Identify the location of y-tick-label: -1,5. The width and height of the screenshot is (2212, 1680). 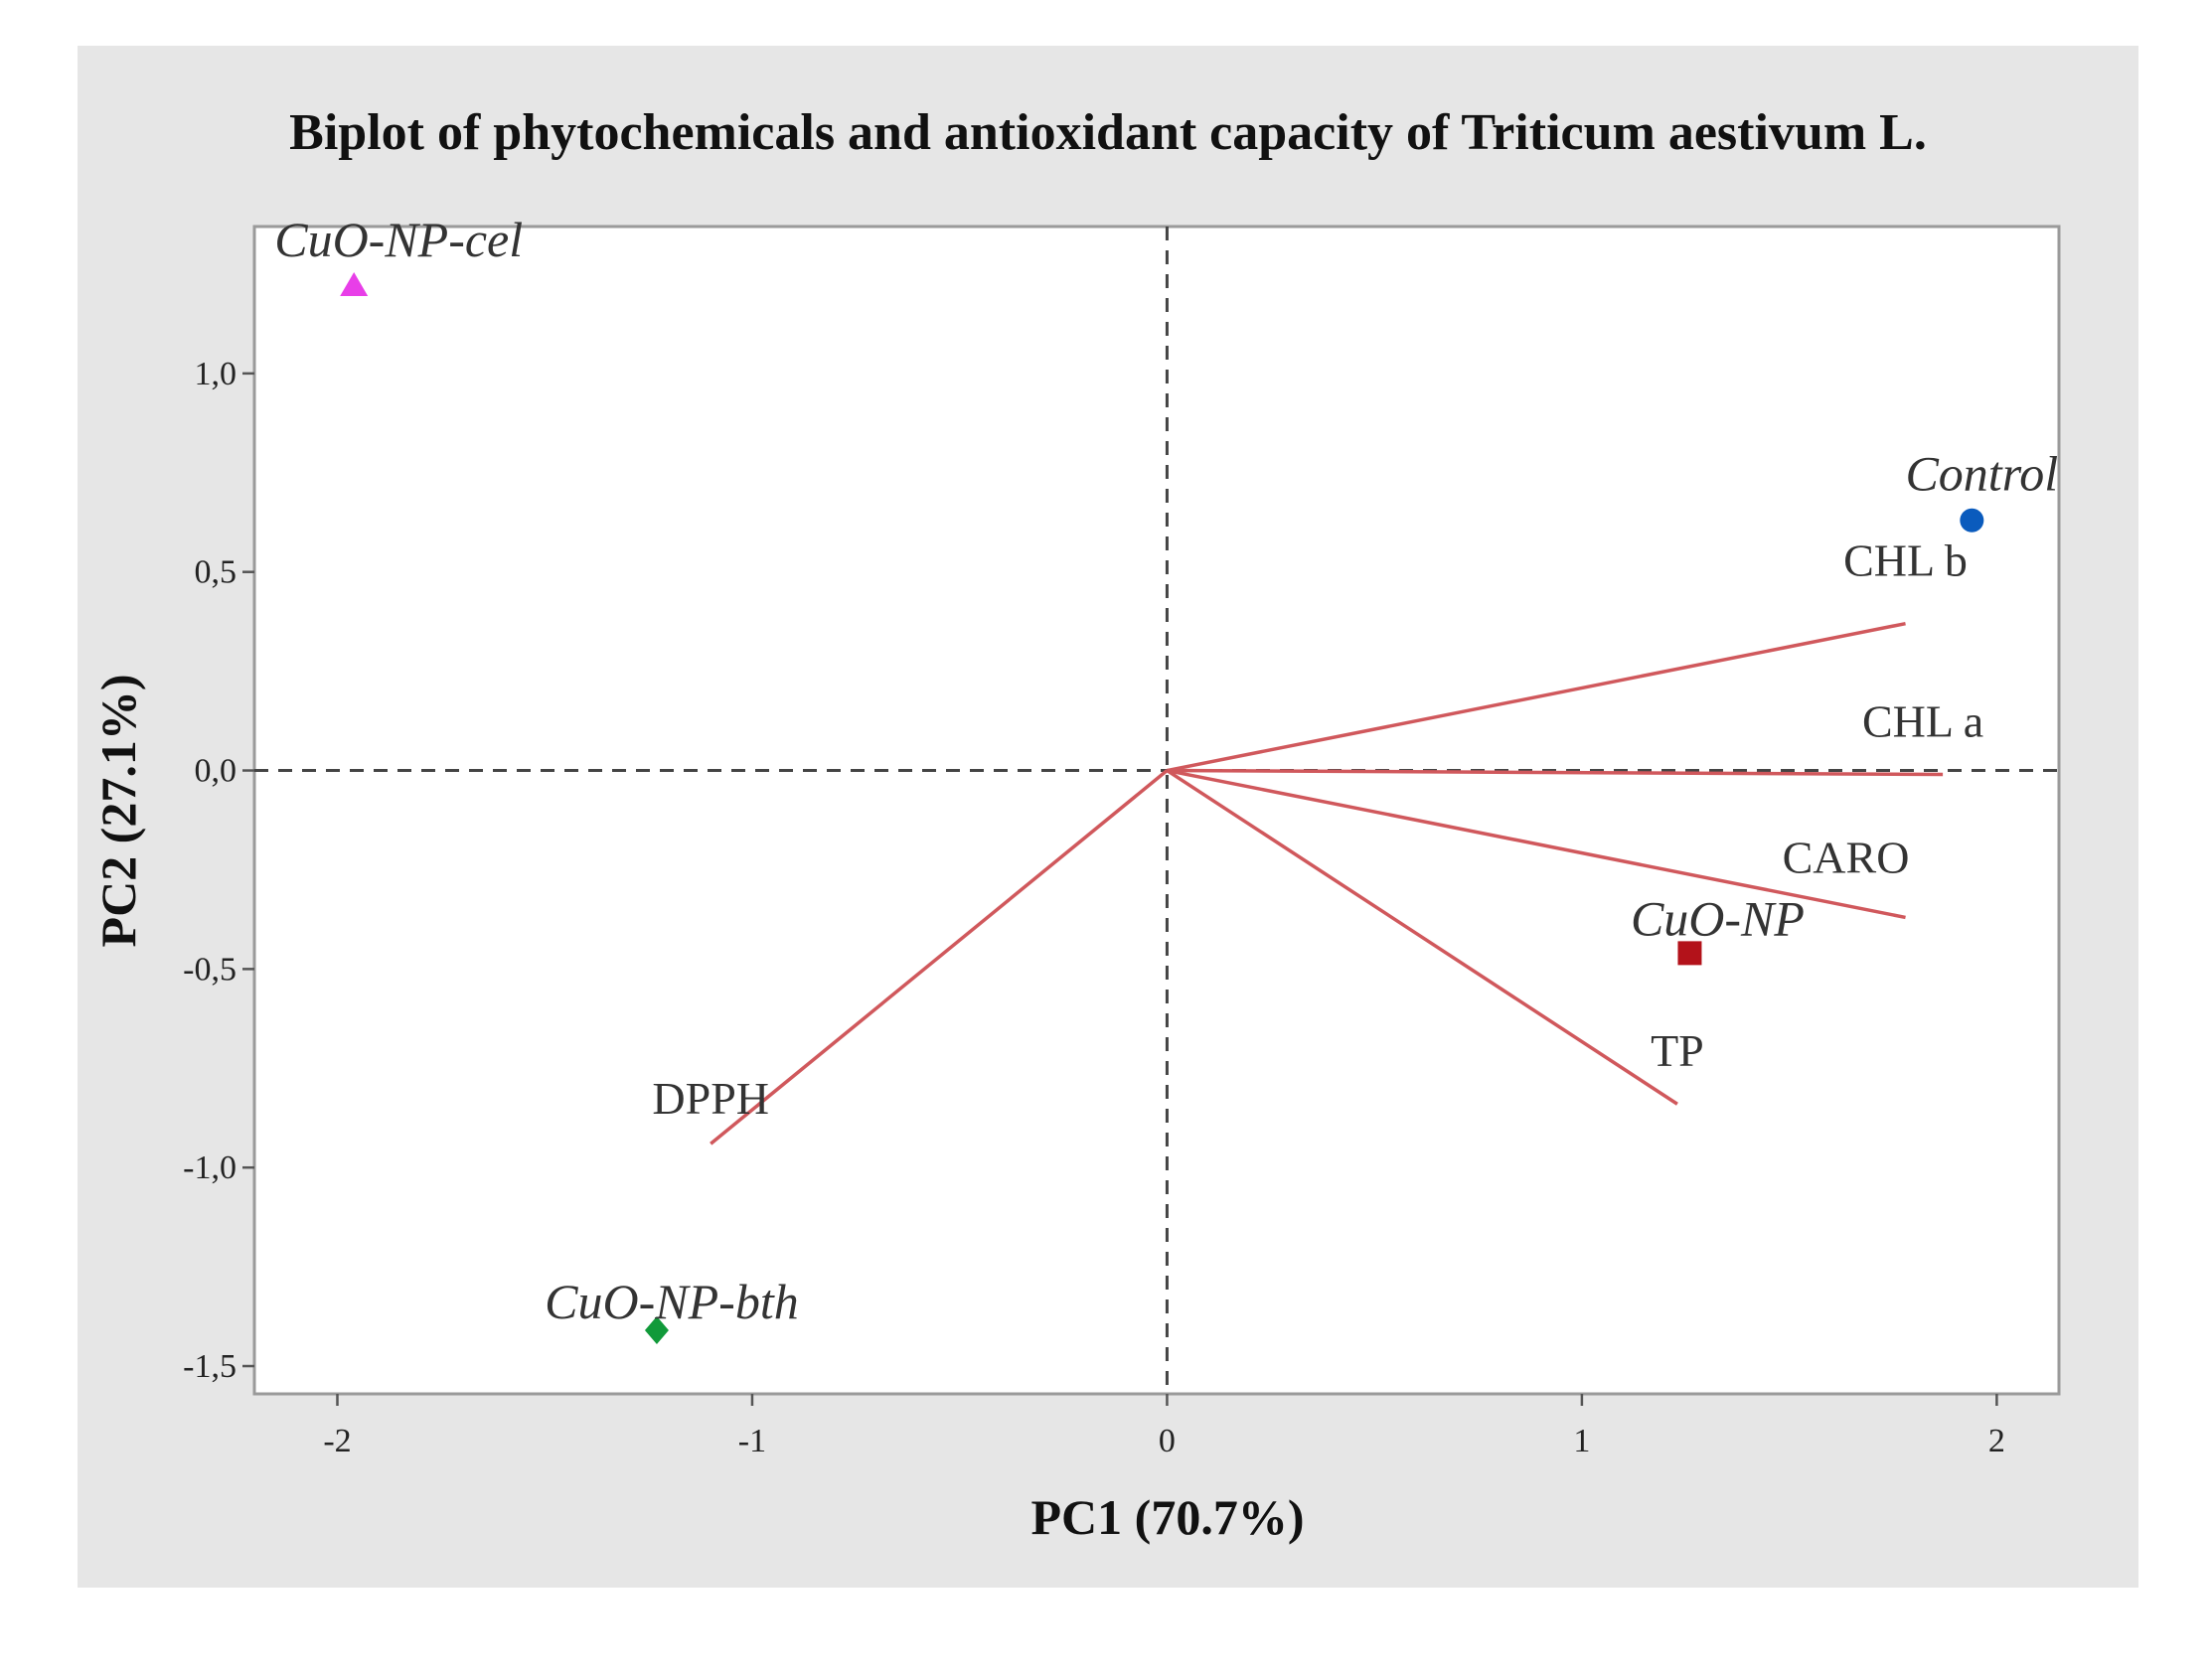
(210, 1366).